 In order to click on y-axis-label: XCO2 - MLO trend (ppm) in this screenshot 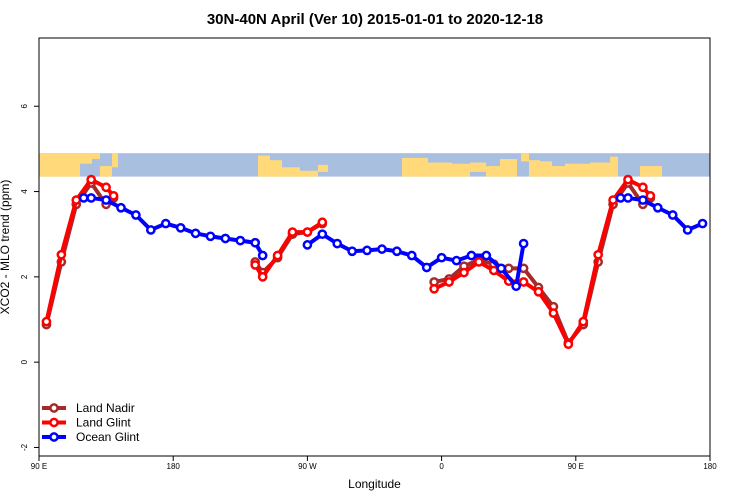, I will do `click(6, 247)`.